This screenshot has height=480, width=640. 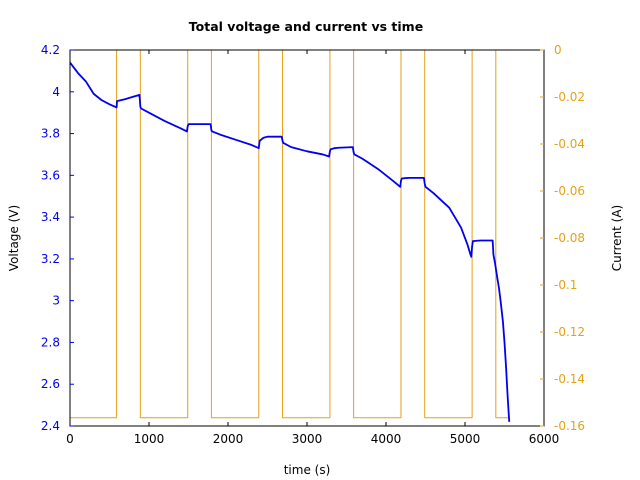 I want to click on x-tick-label: 4000, so click(x=386, y=439).